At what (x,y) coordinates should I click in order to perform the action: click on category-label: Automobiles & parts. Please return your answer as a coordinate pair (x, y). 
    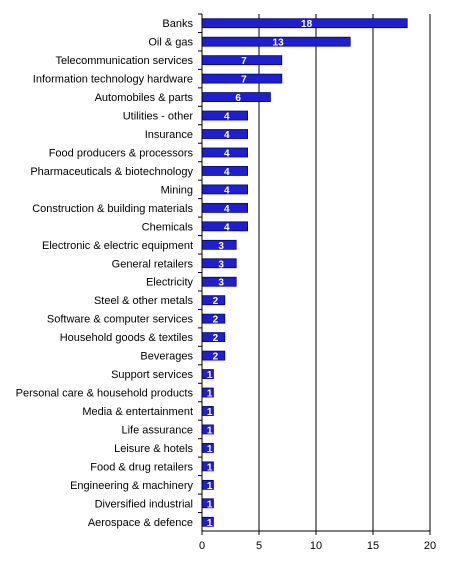
    Looking at the image, I should click on (144, 98).